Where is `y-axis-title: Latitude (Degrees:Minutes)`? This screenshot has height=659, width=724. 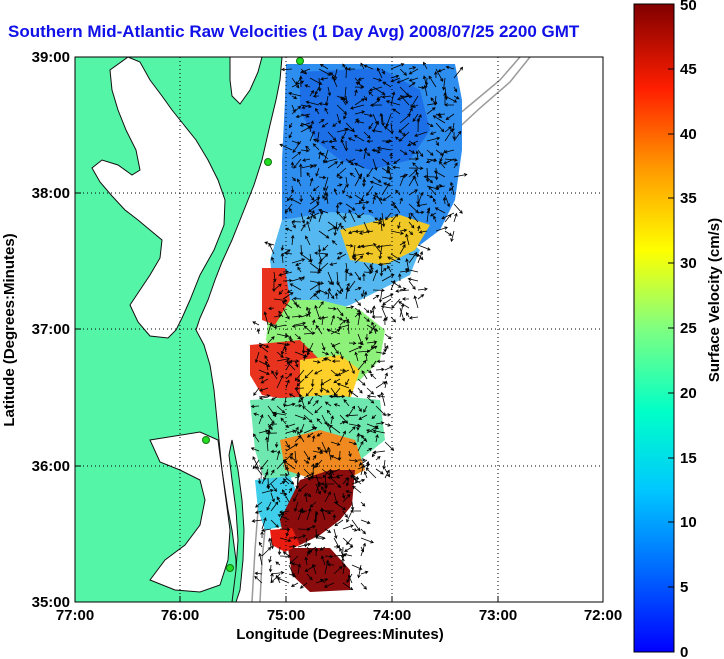 y-axis-title: Latitude (Degrees:Minutes) is located at coordinates (9, 329).